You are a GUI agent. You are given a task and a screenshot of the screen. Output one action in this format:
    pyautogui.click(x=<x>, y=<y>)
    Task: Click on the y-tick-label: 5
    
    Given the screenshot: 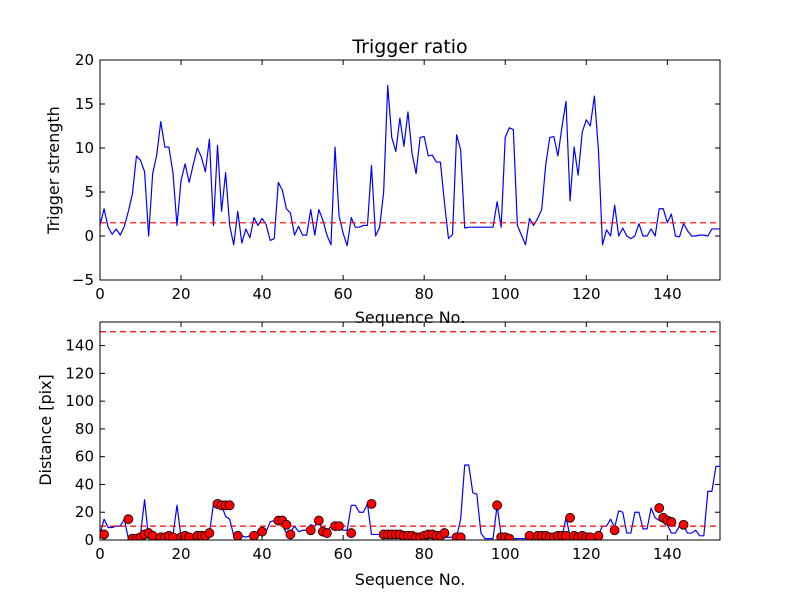 What is the action you would take?
    pyautogui.click(x=89, y=192)
    